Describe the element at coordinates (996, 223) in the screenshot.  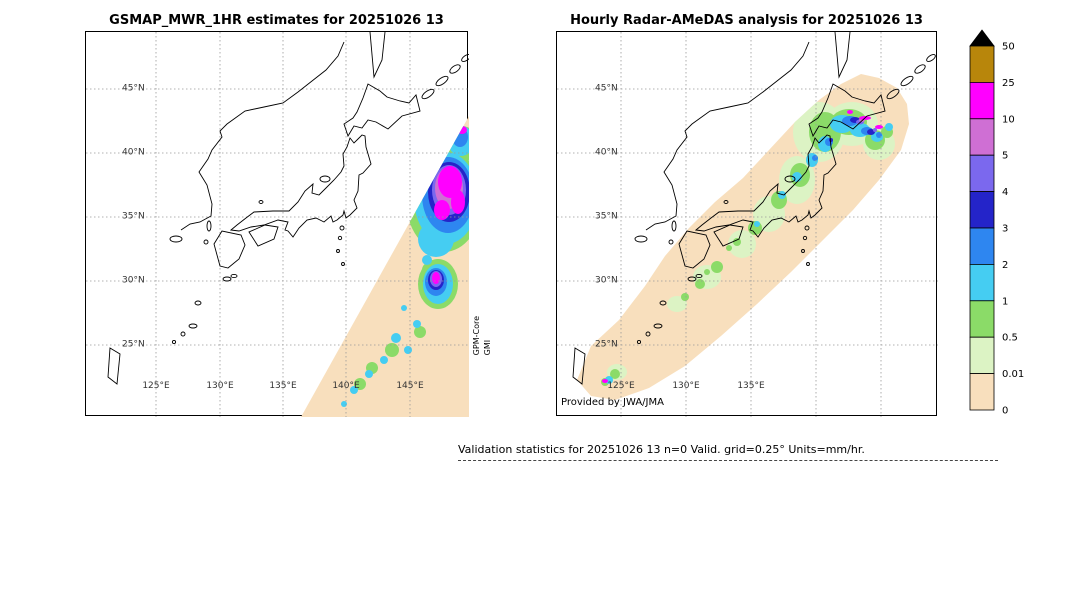
I see `colorbar: 50 25 10 5 4 3 2 1 0.5 0.01 0` at that location.